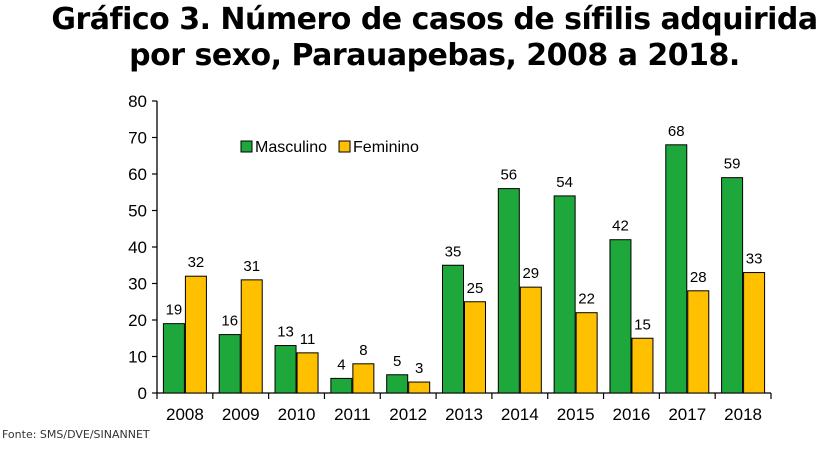  What do you see at coordinates (698, 342) in the screenshot?
I see `bar-feminino-2017` at bounding box center [698, 342].